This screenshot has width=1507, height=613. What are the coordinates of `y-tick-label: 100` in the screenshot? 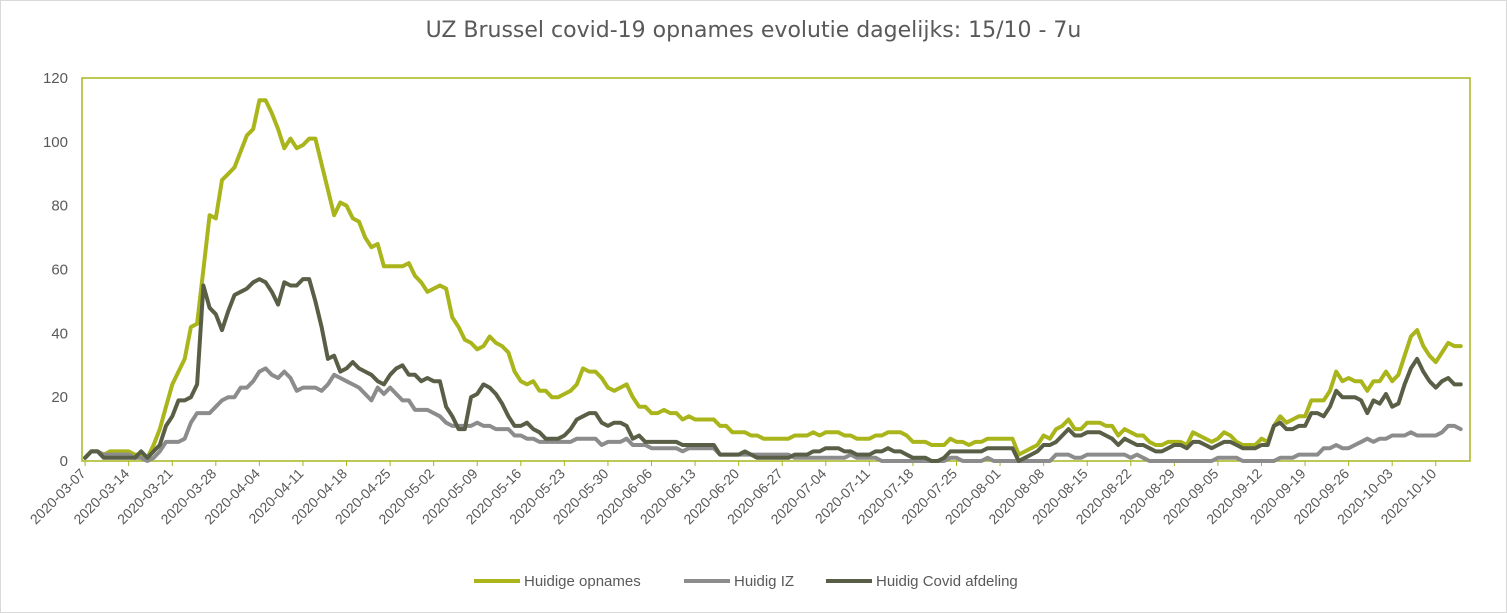 It's located at (55, 142).